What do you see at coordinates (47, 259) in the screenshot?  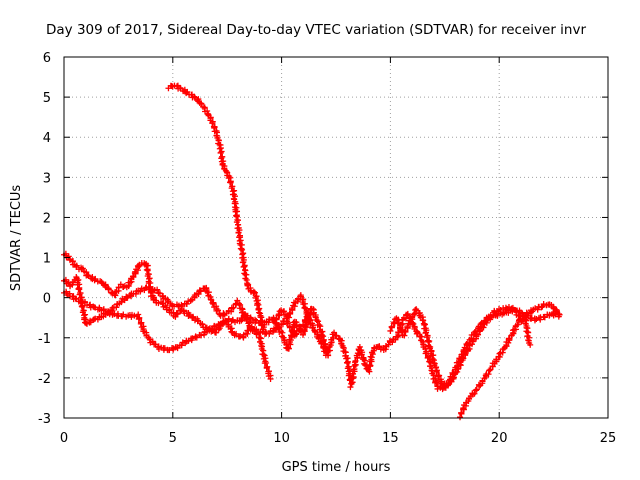 I see `y-tick-label: 1` at bounding box center [47, 259].